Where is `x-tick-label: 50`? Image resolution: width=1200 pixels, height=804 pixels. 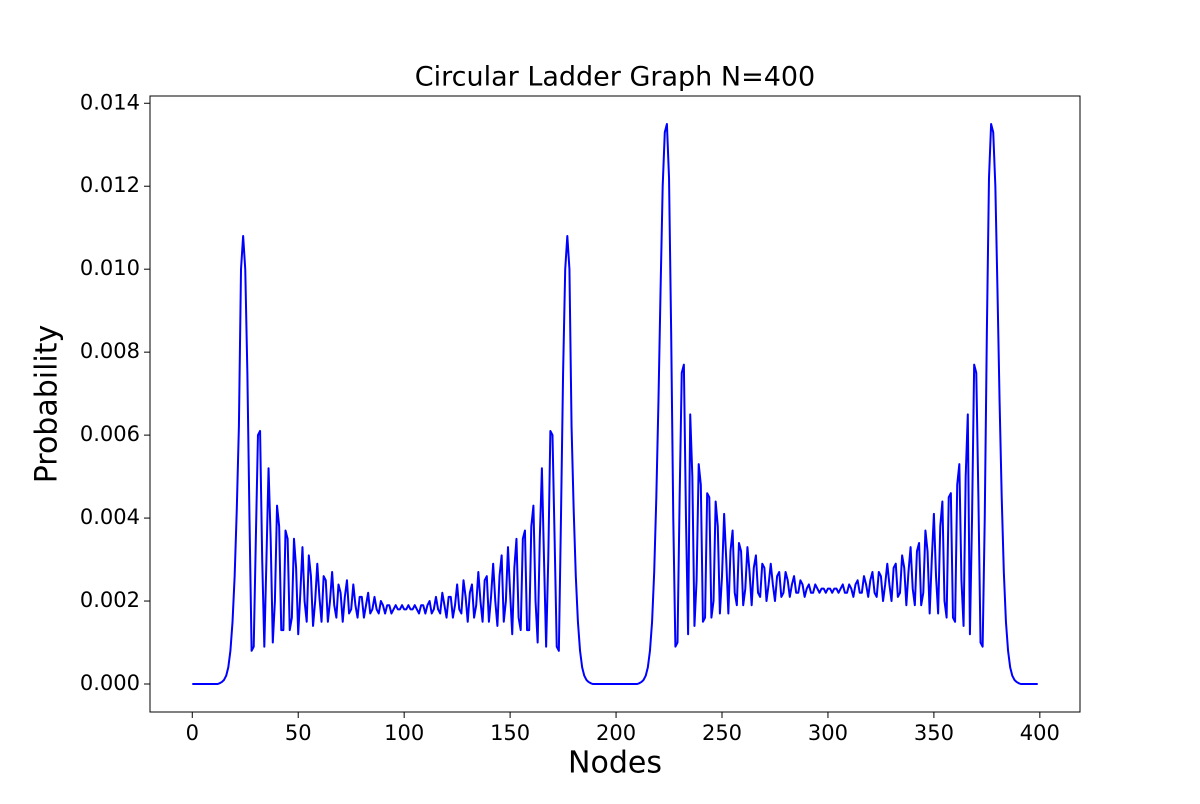
x-tick-label: 50 is located at coordinates (298, 733).